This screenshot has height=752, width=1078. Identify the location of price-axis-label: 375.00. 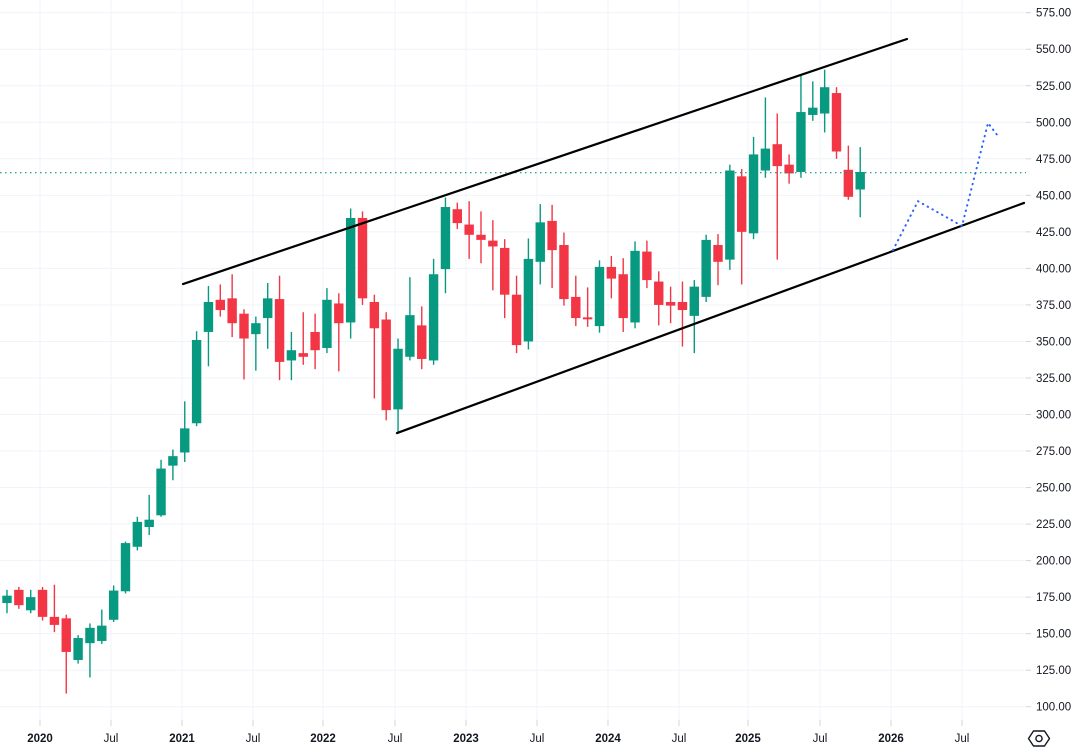
(1053, 306).